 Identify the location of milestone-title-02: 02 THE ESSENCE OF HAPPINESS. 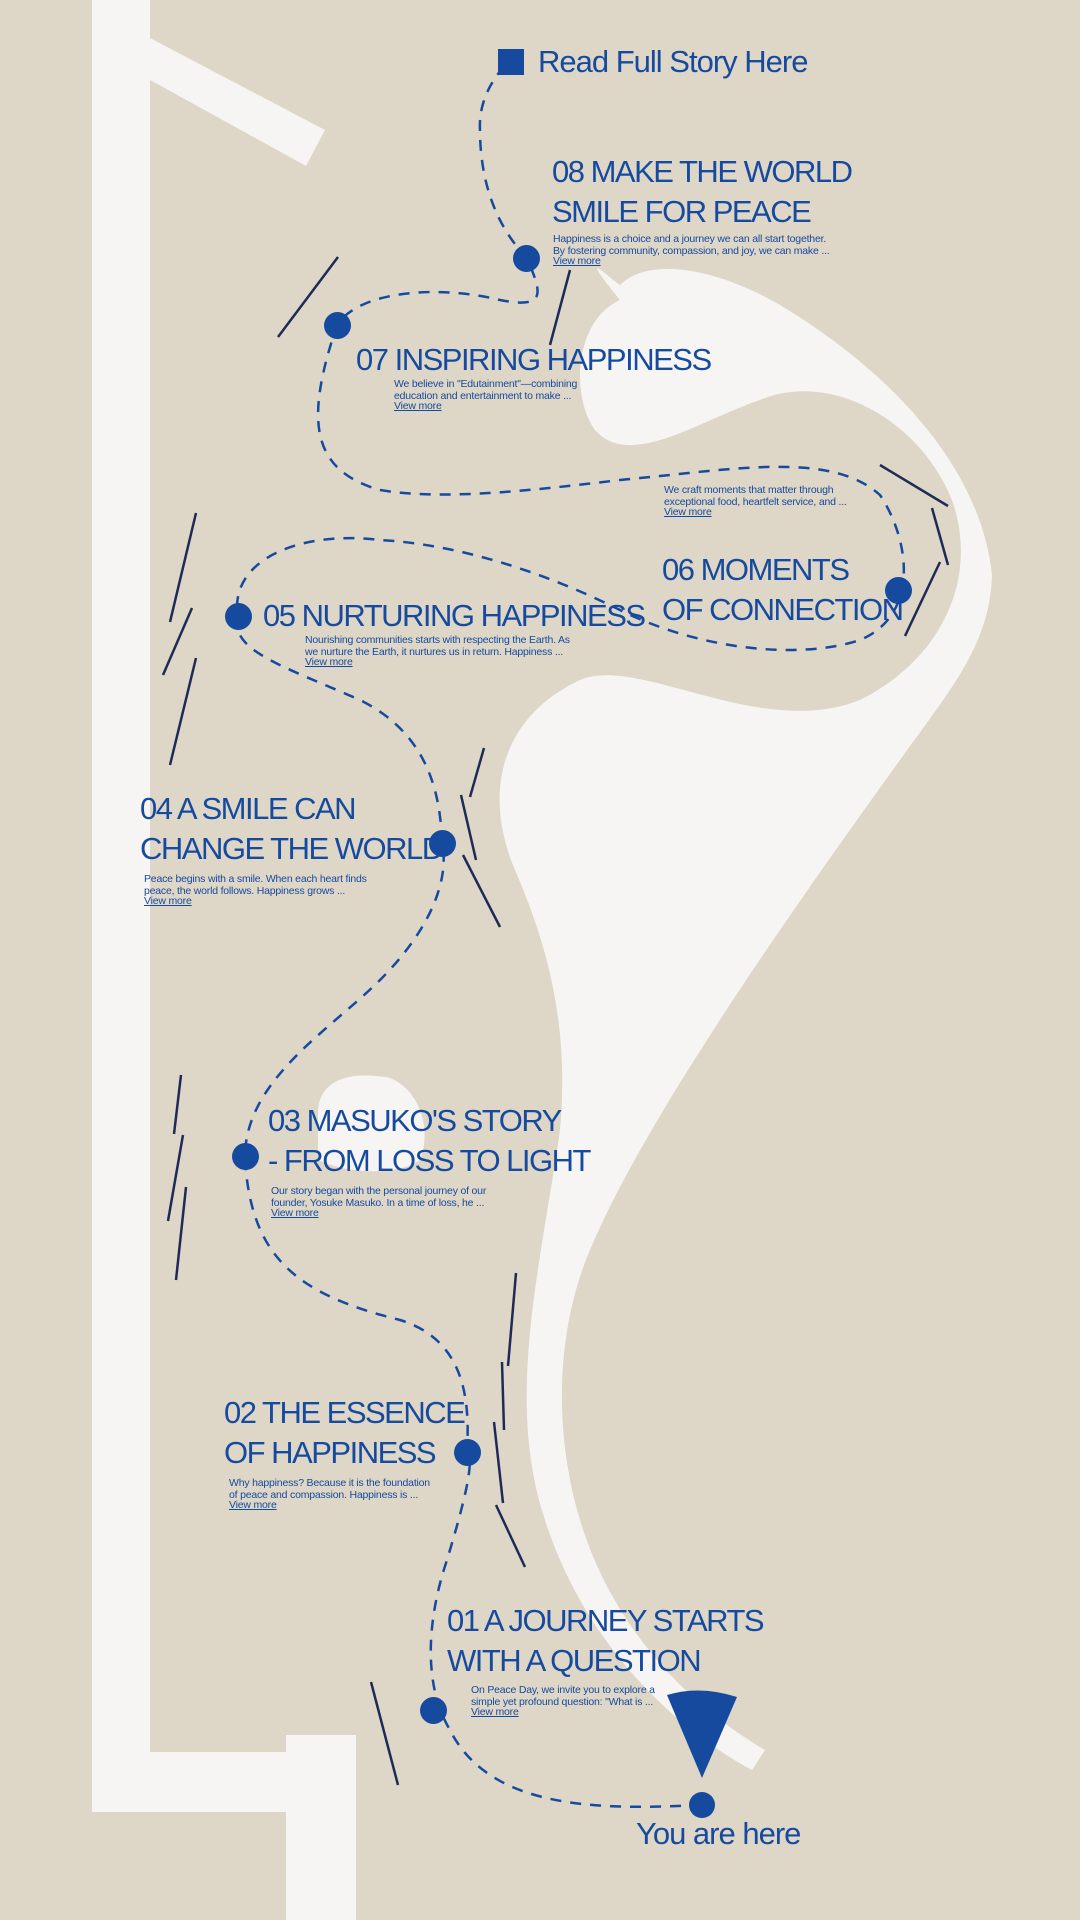
(345, 1432).